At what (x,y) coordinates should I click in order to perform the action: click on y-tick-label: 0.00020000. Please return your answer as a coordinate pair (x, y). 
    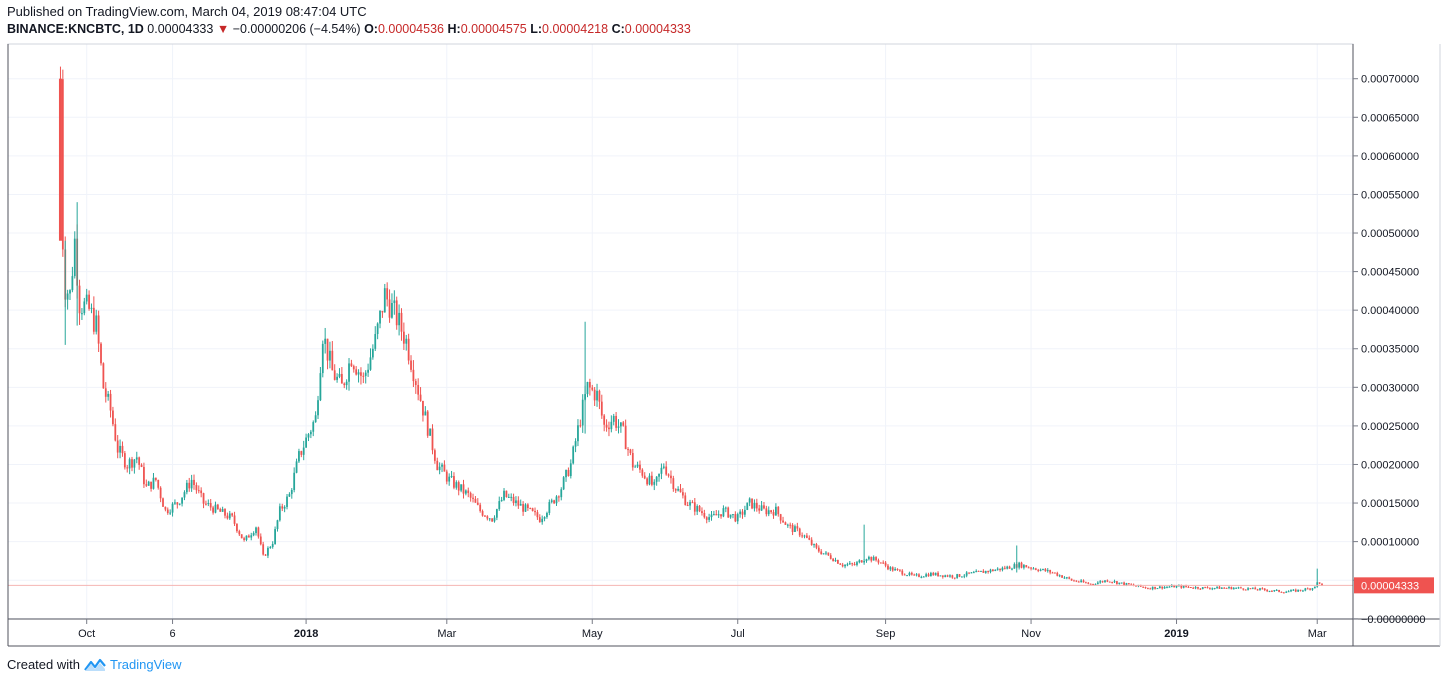
    Looking at the image, I should click on (1390, 465).